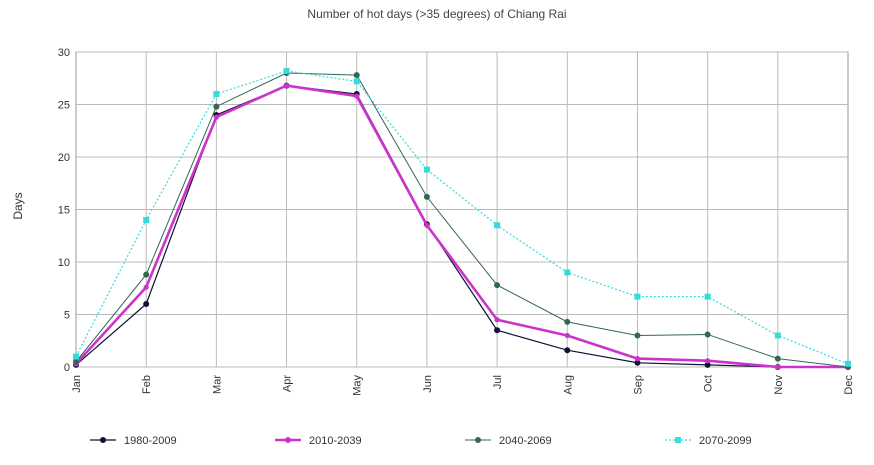 This screenshot has width=874, height=465. Describe the element at coordinates (725, 441) in the screenshot. I see `legend-label: 2070-2099` at that location.